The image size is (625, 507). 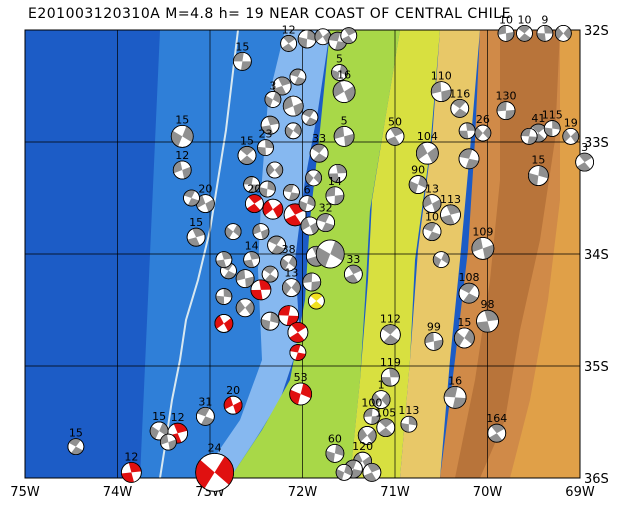 I want to click on focal-mechanism-ball: 110, so click(x=441, y=86).